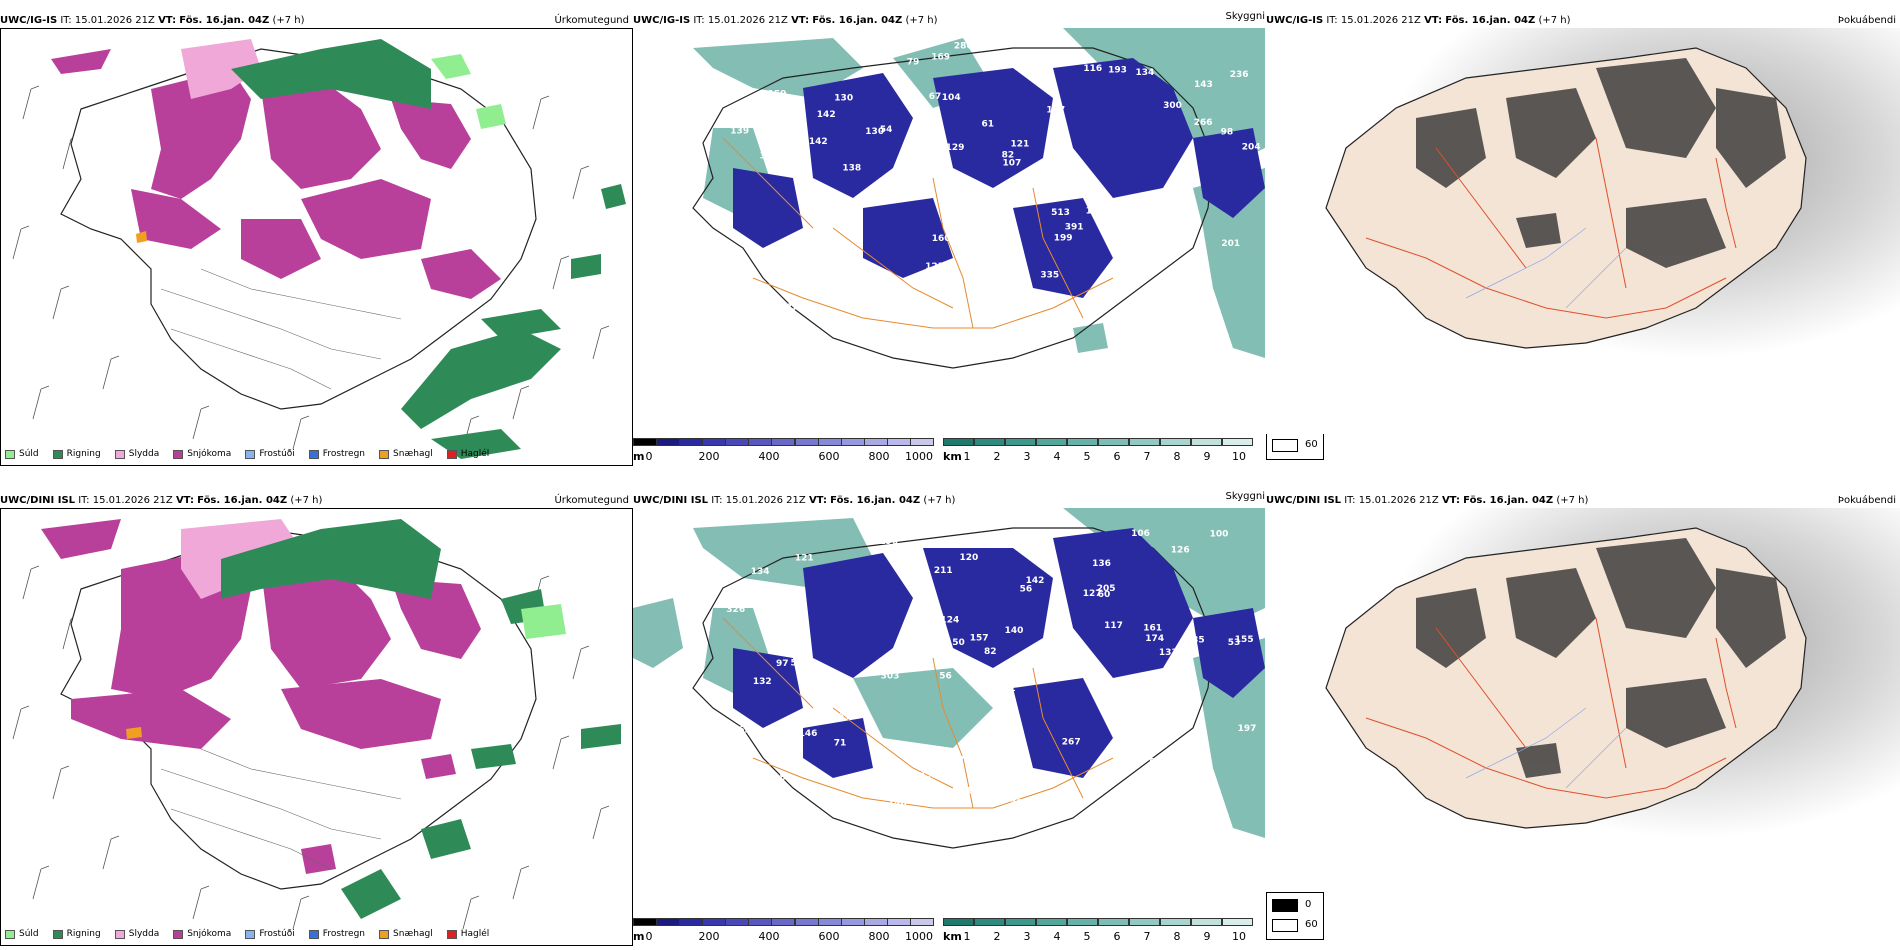  Describe the element at coordinates (794, 635) in the screenshot. I see `ceiling-value-label: 169` at that location.